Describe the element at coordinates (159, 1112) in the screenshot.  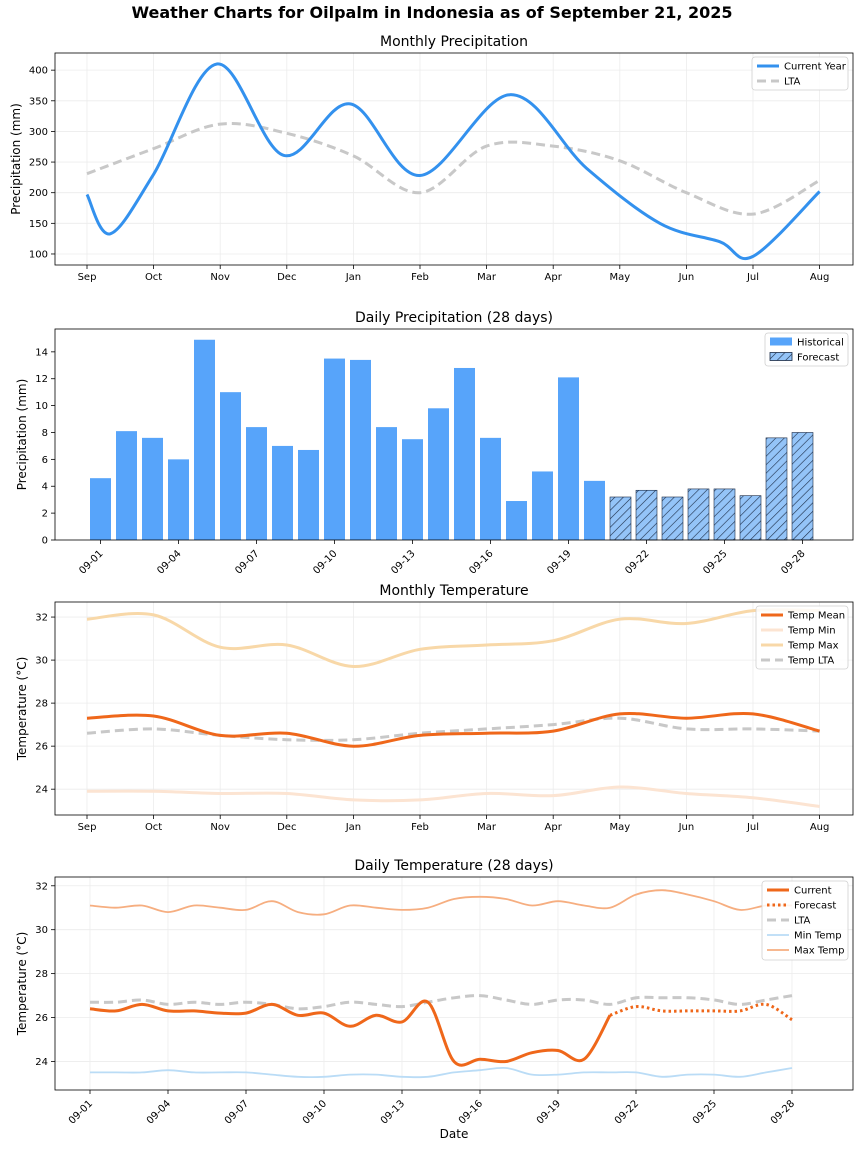
I see `x-tick-label: 09-04` at that location.